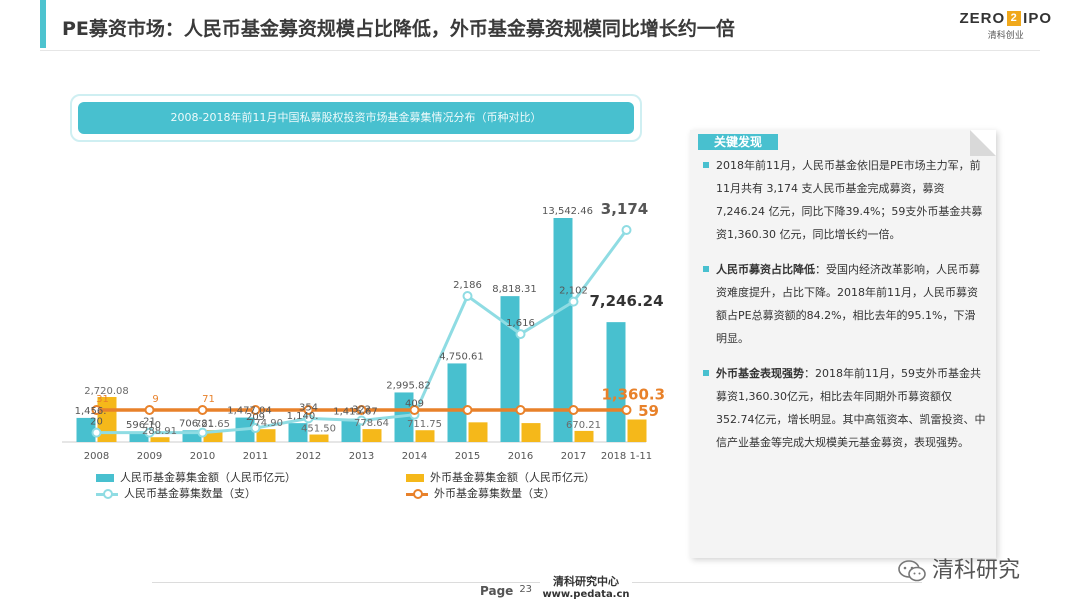 This screenshot has width=1080, height=608. What do you see at coordinates (912, 571) in the screenshot?
I see `wechat-icon` at bounding box center [912, 571].